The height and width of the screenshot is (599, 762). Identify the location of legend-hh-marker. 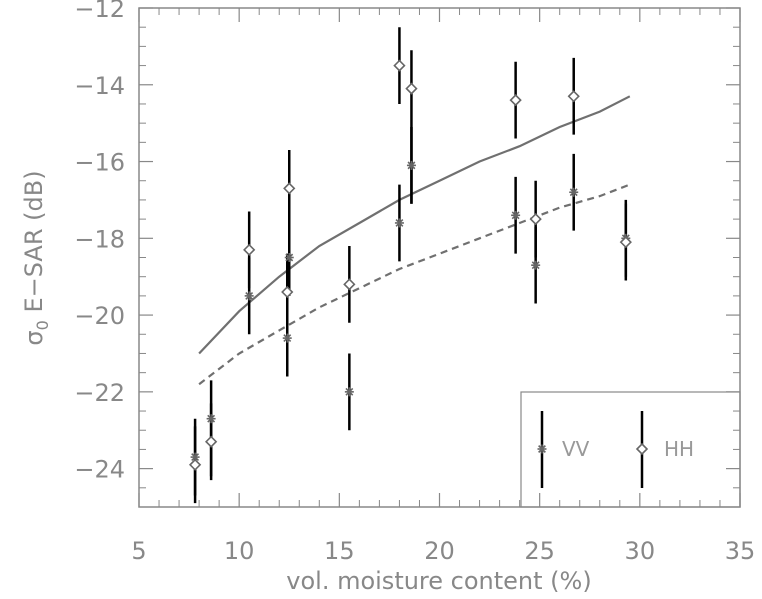
(642, 449).